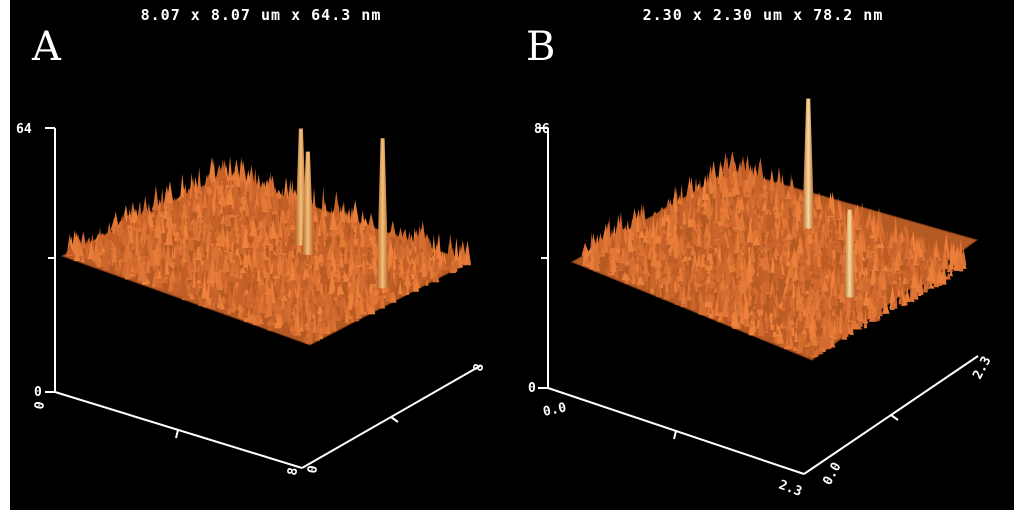  I want to click on panel-b-letter: B, so click(541, 47).